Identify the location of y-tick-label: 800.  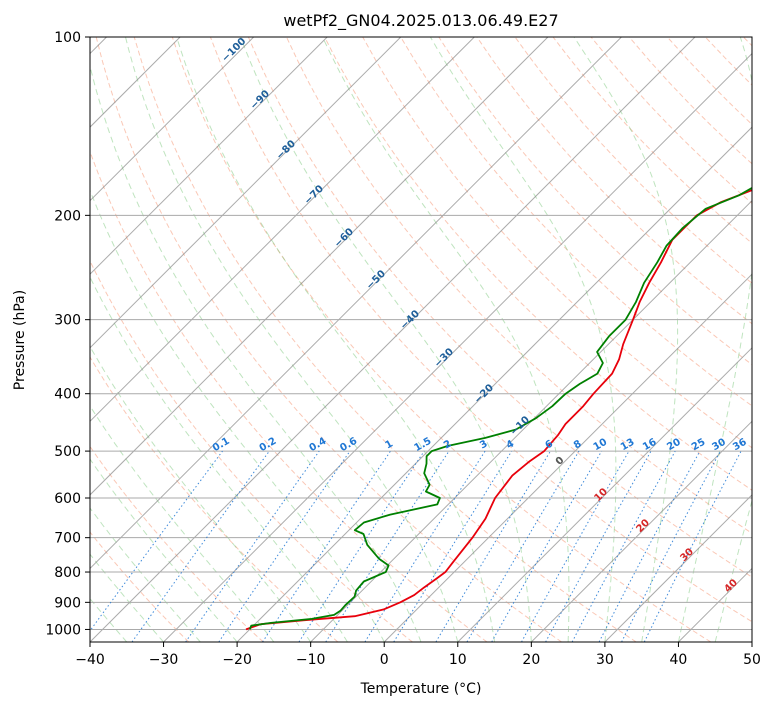
(67, 573).